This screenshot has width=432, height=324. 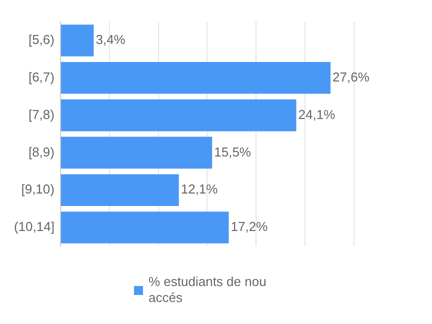 I want to click on y-tick-label: [6,7), so click(x=41, y=76).